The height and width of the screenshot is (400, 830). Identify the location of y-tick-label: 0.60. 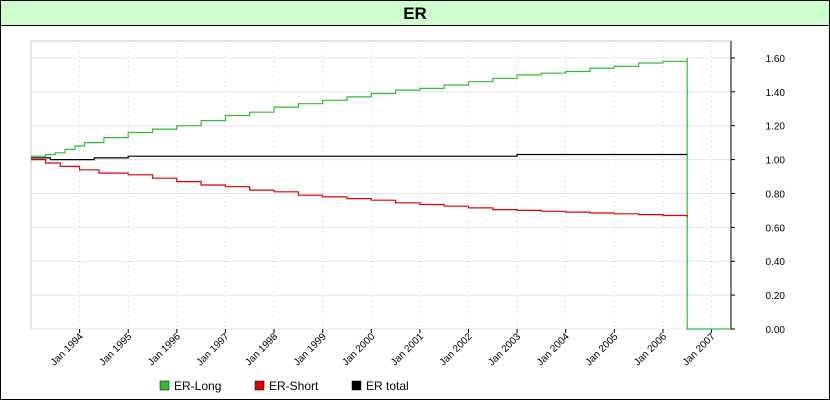
(776, 228).